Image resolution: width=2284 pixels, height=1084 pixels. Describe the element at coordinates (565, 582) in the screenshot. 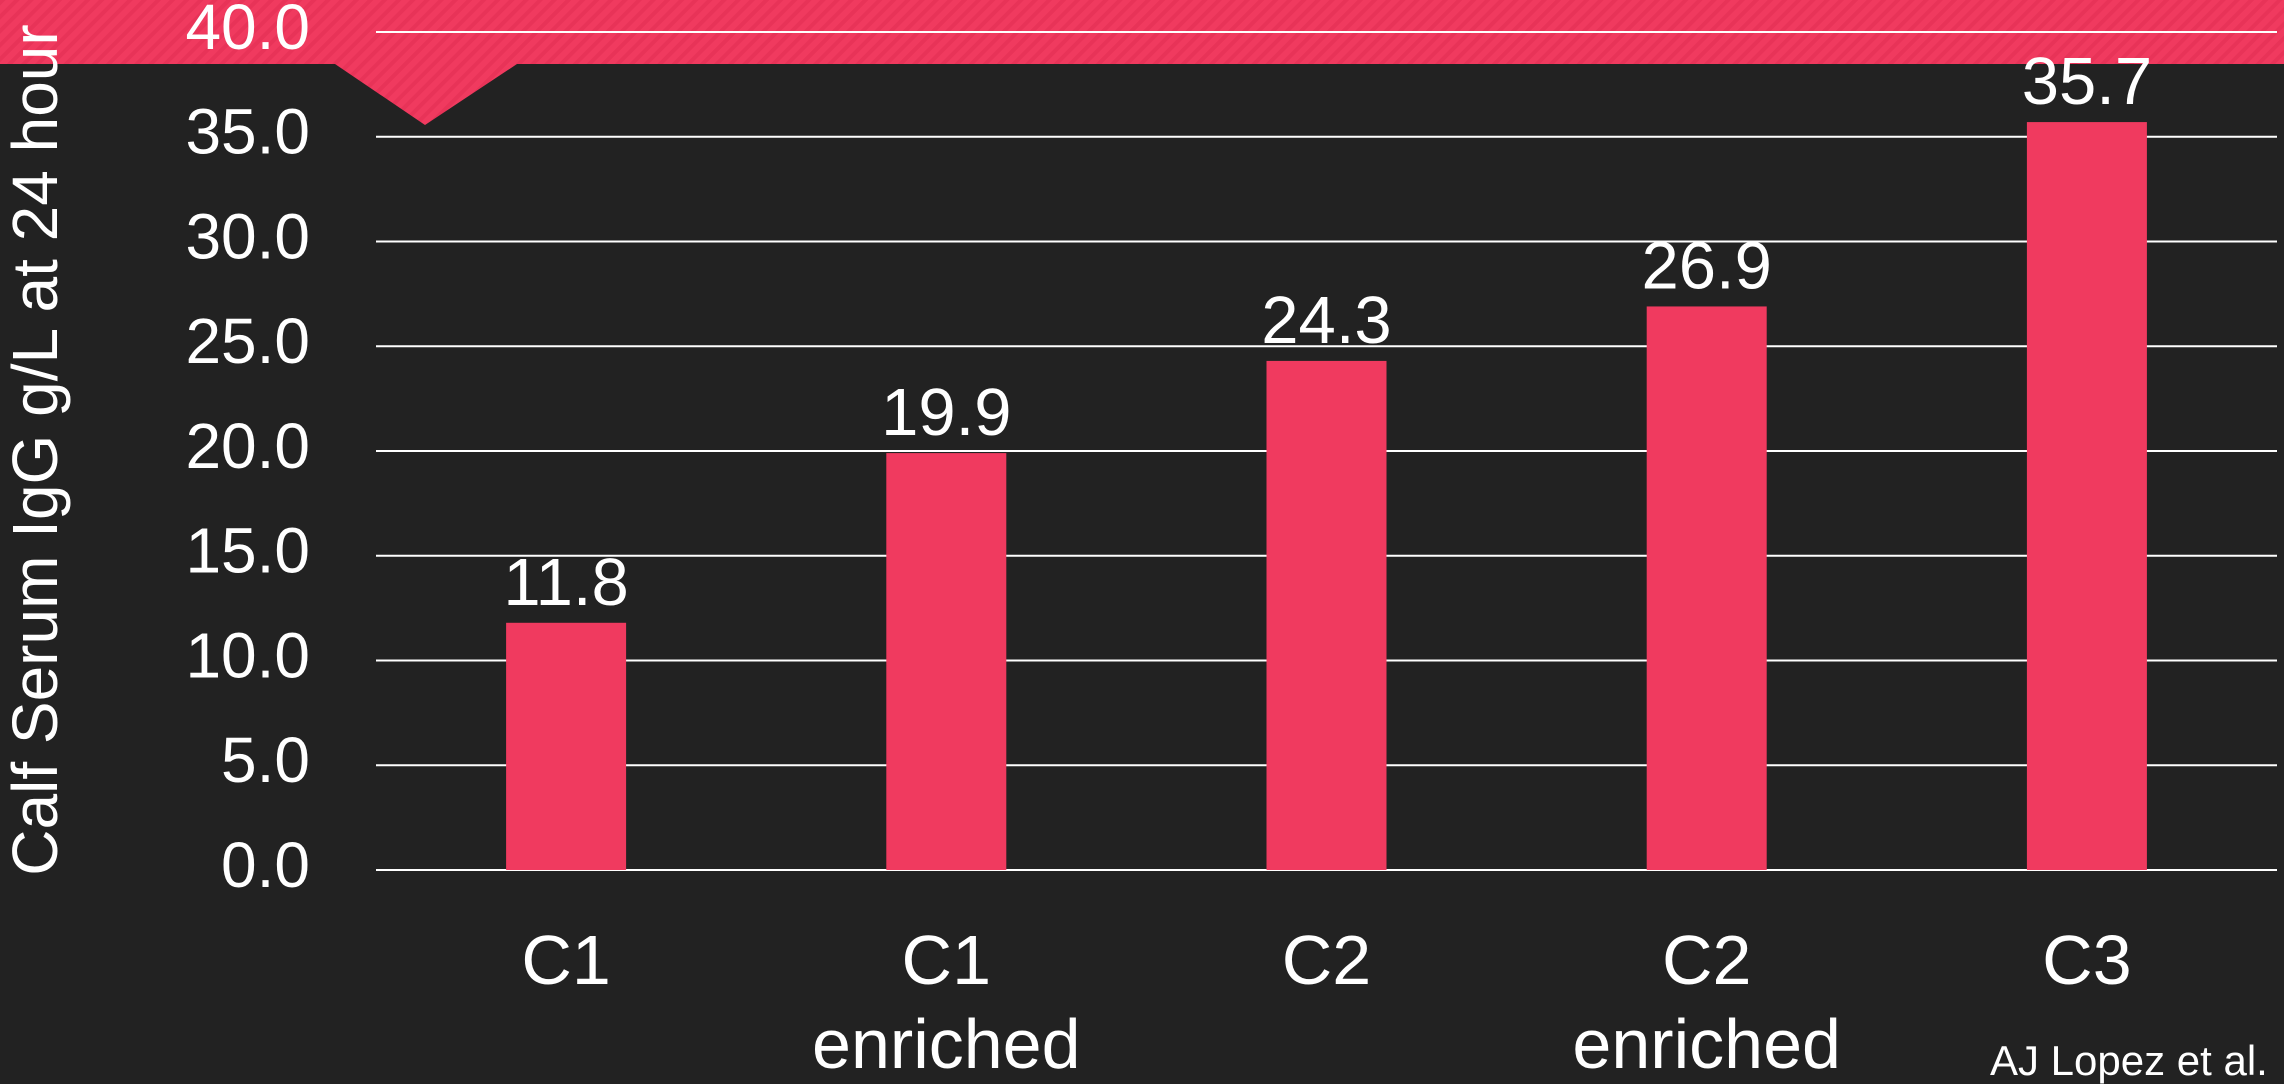

I see `value-label: 11.8` at that location.